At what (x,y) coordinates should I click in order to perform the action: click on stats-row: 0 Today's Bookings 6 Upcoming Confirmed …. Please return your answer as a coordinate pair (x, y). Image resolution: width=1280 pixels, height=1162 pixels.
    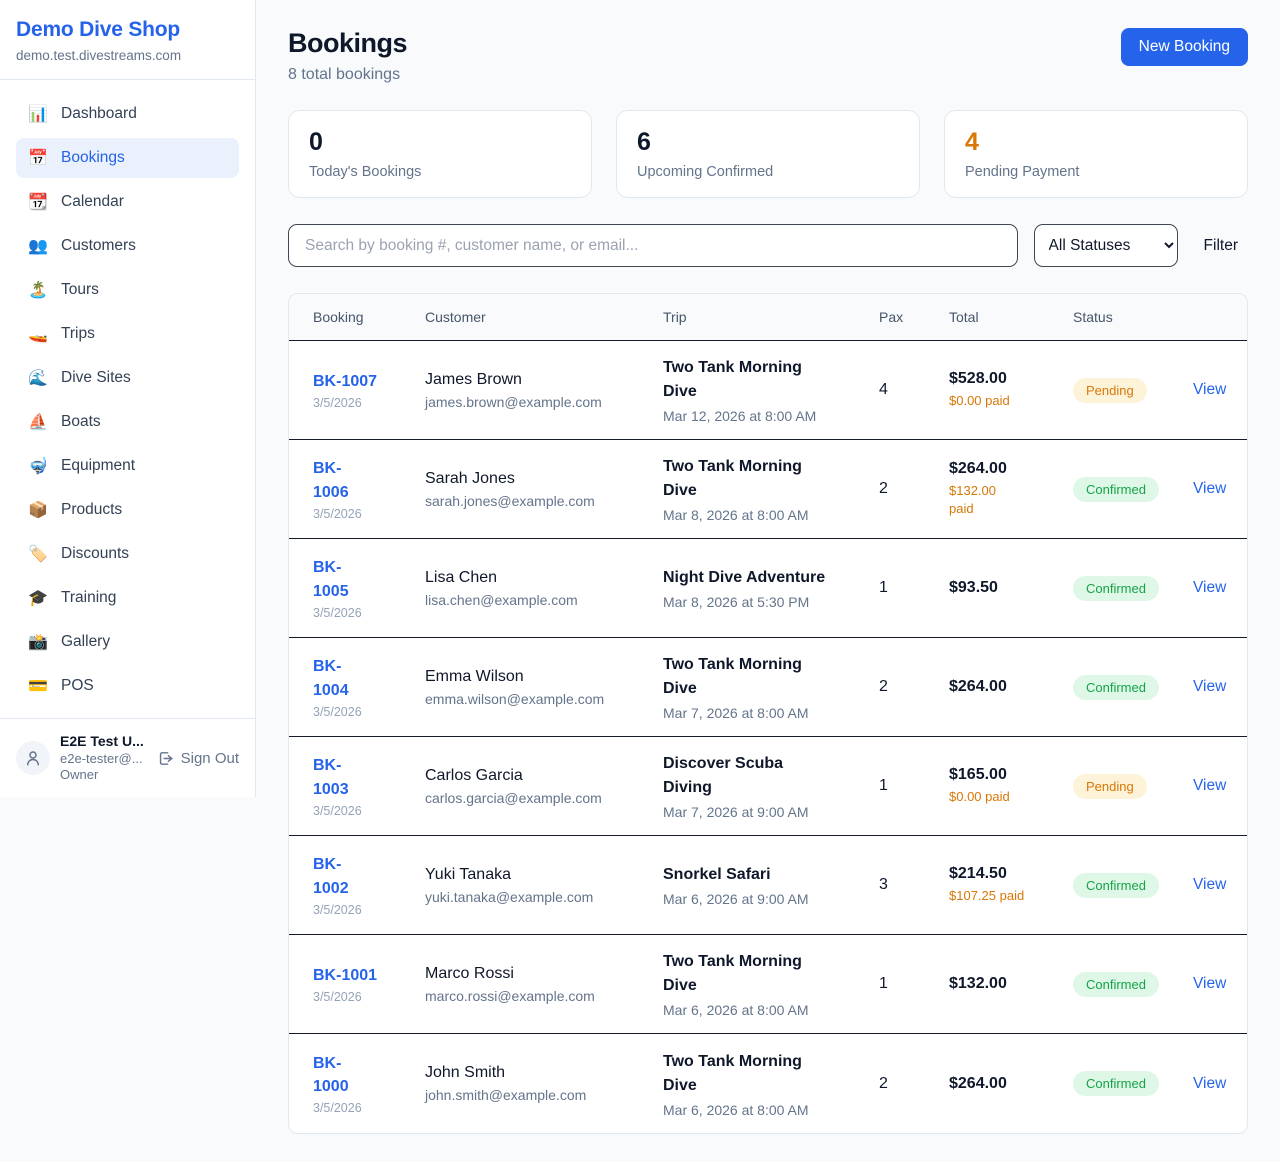
    Looking at the image, I should click on (768, 154).